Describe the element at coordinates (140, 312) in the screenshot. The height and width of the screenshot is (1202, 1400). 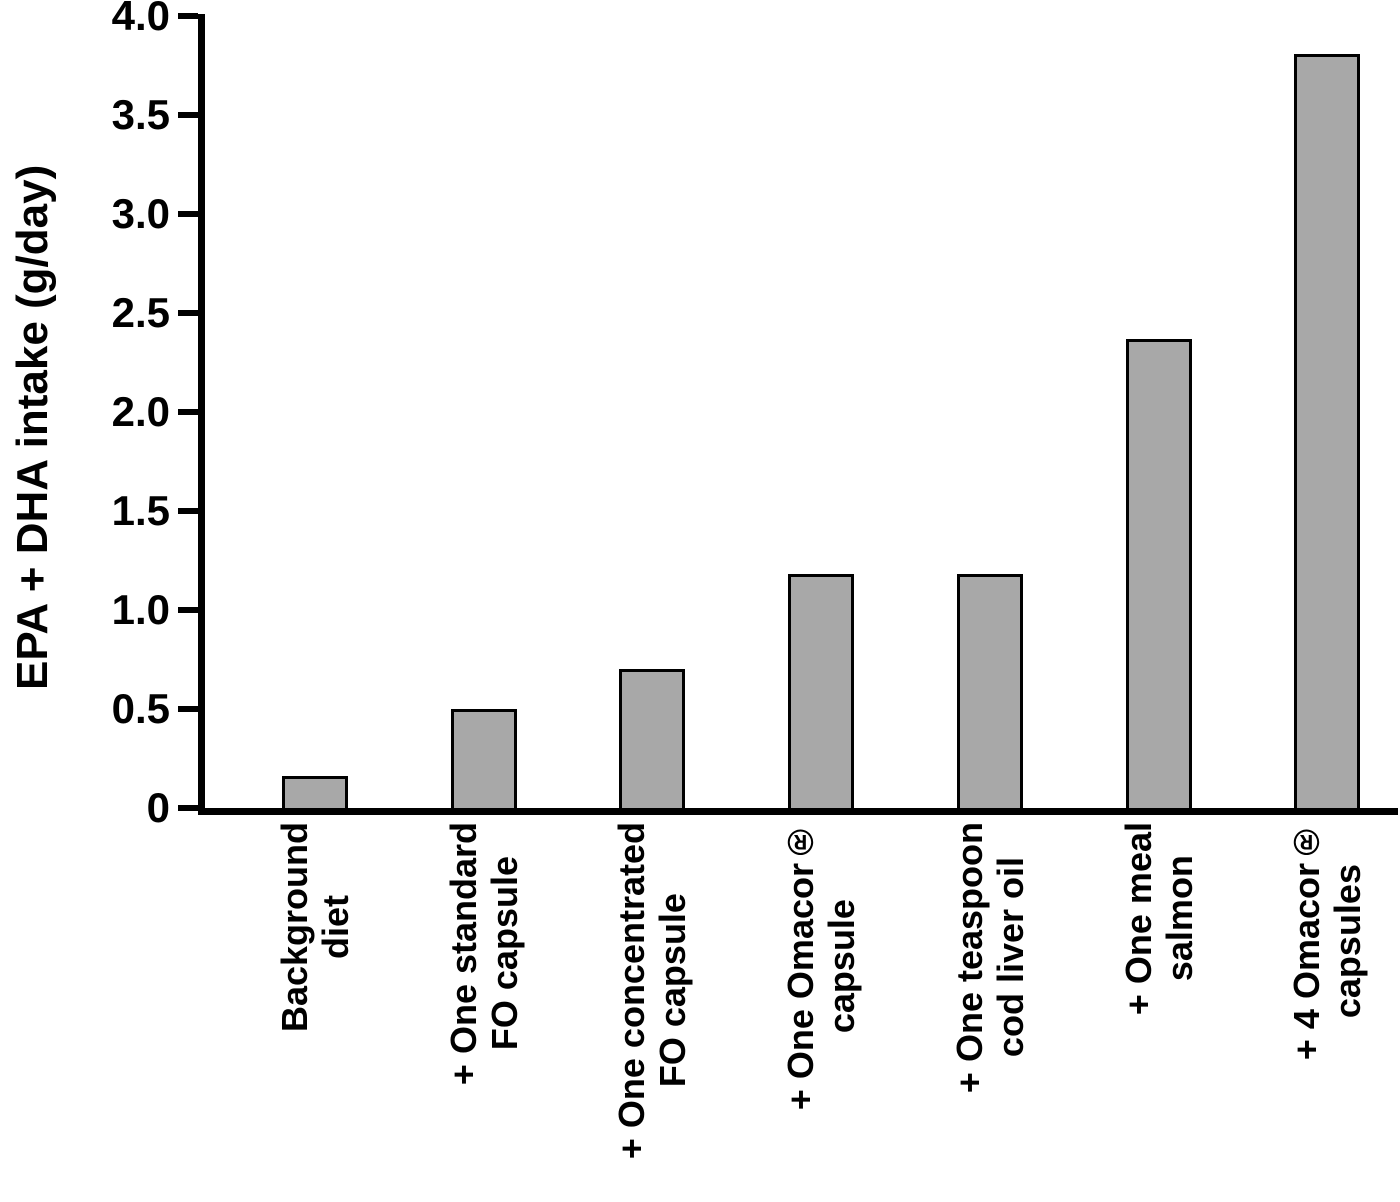
I see `y-tick-label: 2.5` at that location.